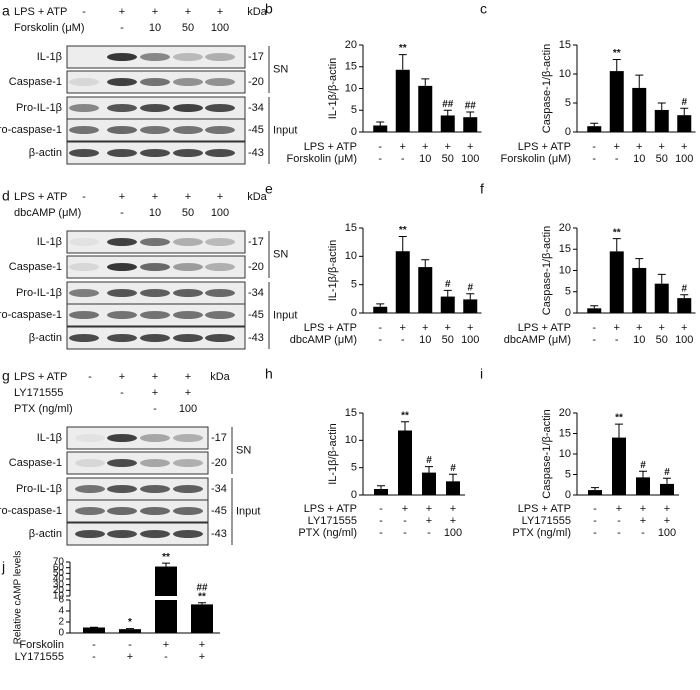 This screenshot has width=700, height=690. Describe the element at coordinates (6, 376) in the screenshot. I see `panel-letter: g` at that location.